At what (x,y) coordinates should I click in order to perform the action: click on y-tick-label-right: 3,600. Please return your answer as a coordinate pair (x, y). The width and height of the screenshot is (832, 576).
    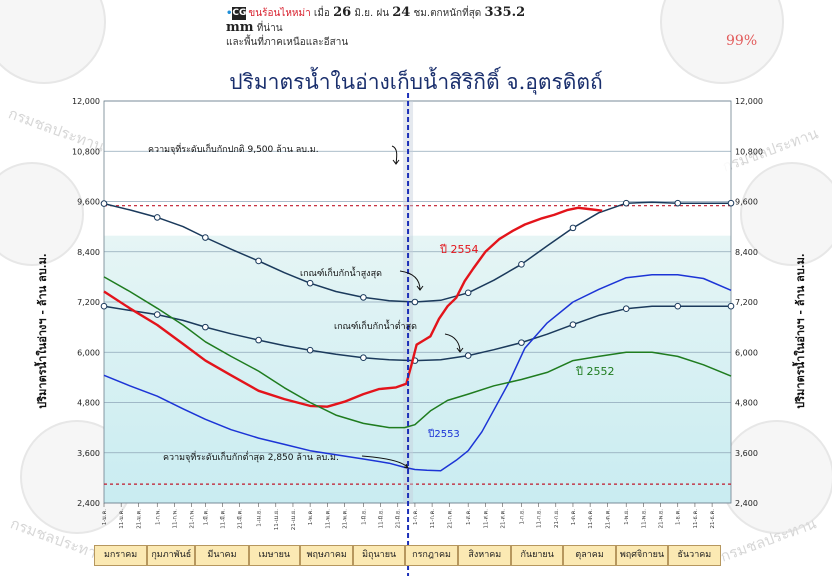
    Looking at the image, I should click on (746, 453).